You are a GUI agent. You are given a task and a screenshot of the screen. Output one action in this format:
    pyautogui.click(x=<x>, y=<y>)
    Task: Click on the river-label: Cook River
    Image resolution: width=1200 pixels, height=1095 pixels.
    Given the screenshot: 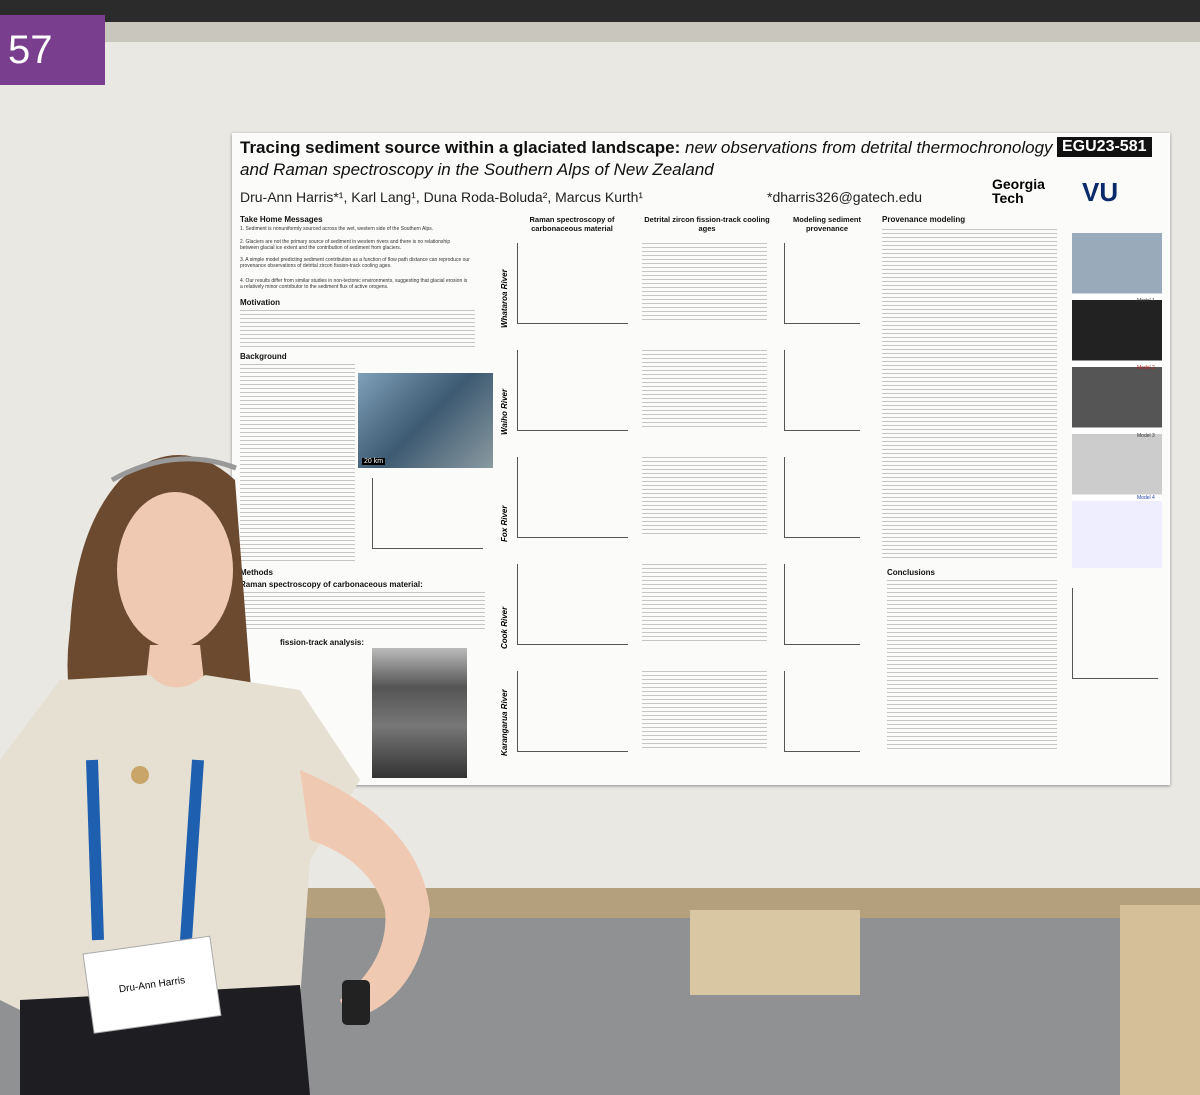 What is the action you would take?
    pyautogui.click(x=504, y=627)
    